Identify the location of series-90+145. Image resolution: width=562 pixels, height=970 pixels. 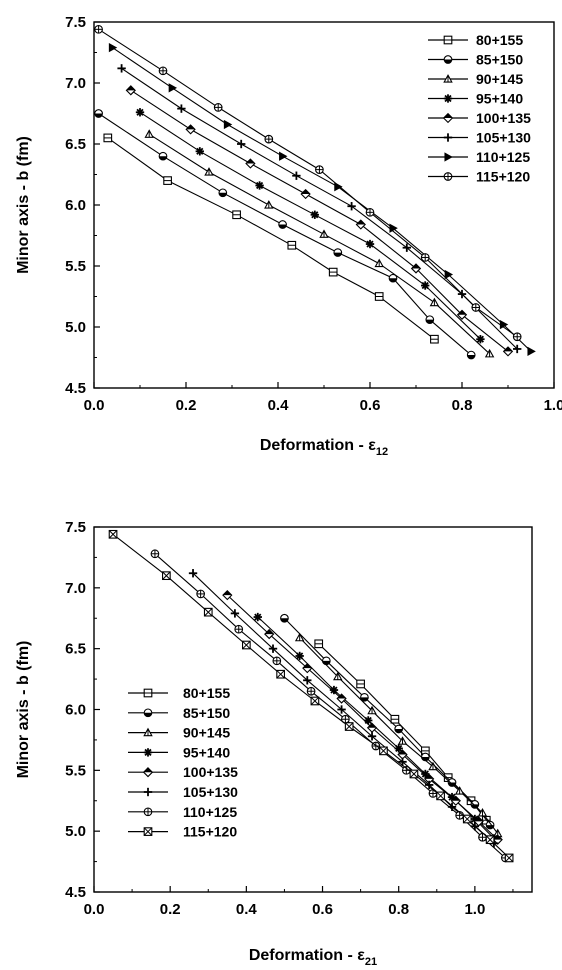
(319, 243).